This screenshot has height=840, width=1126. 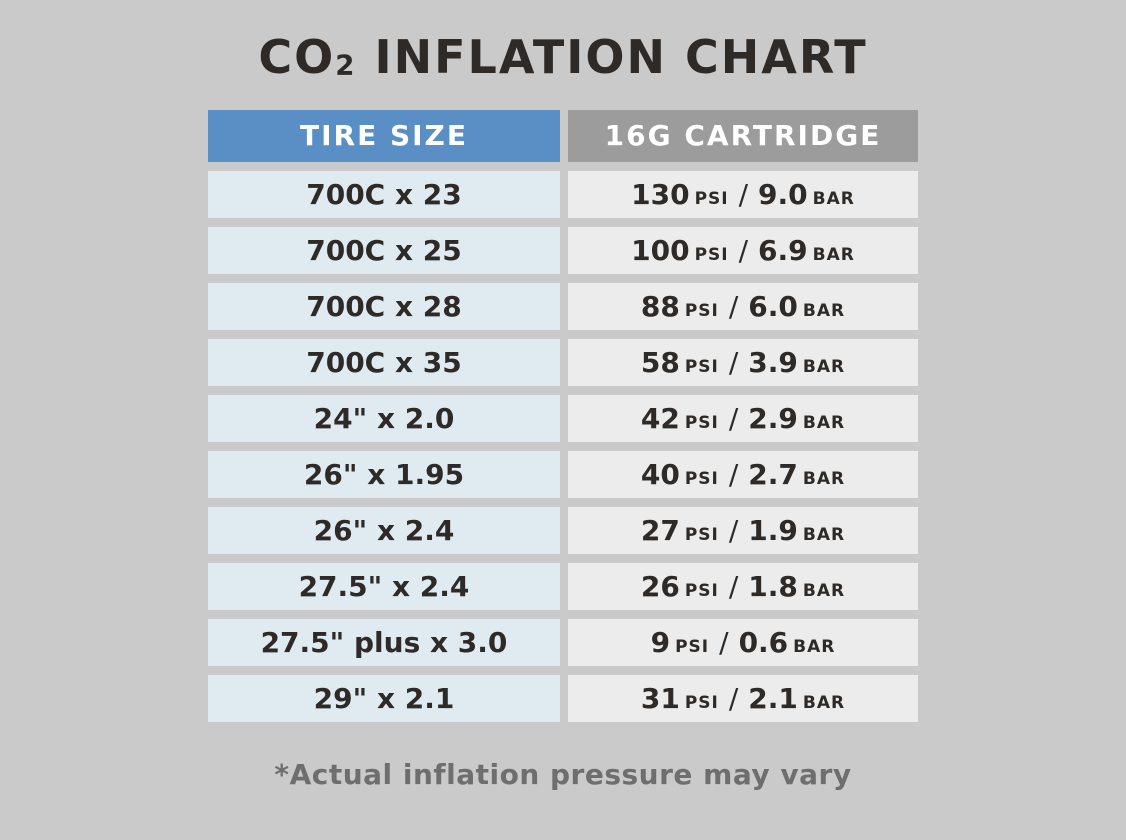 What do you see at coordinates (783, 250) in the screenshot?
I see `bar-value: 6.9` at bounding box center [783, 250].